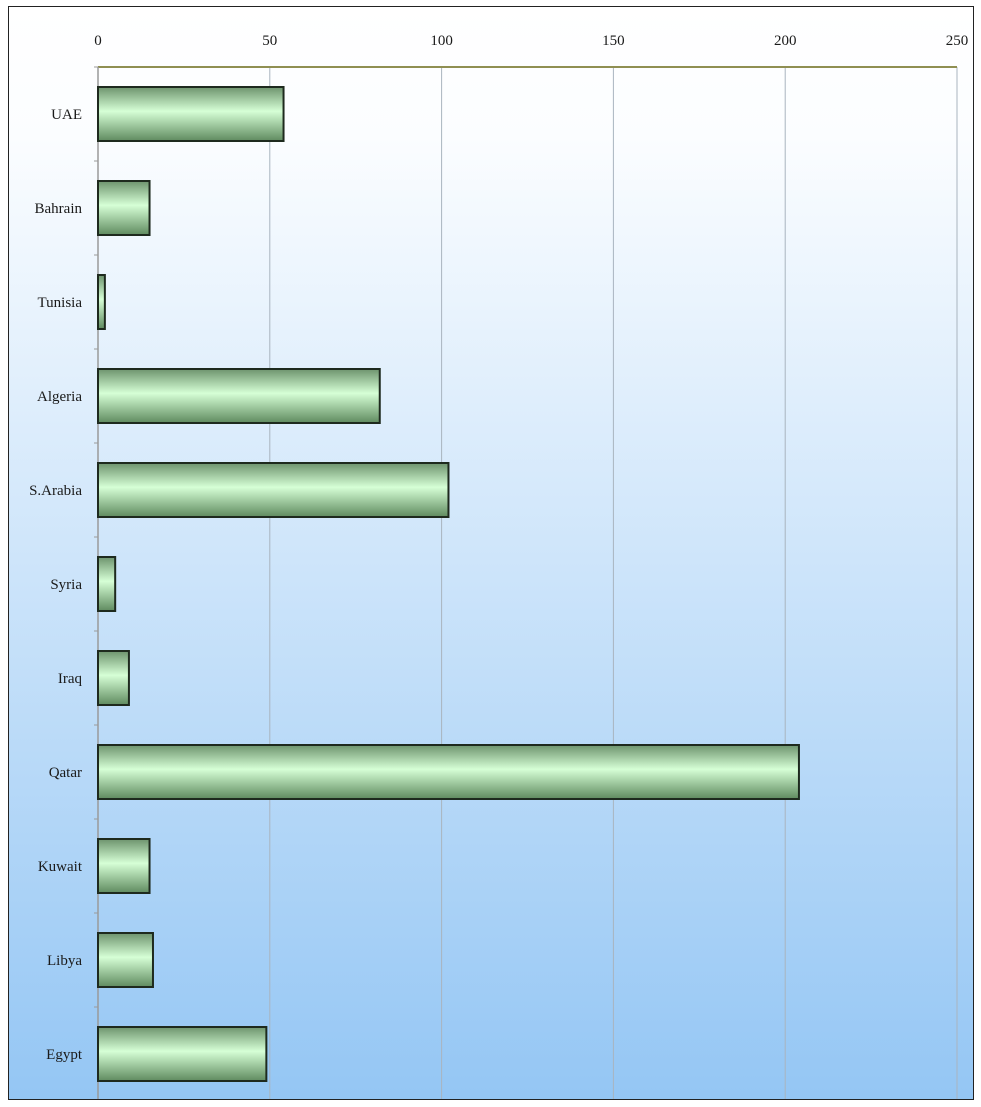 This screenshot has width=981, height=1107. I want to click on category-label: Syria, so click(66, 585).